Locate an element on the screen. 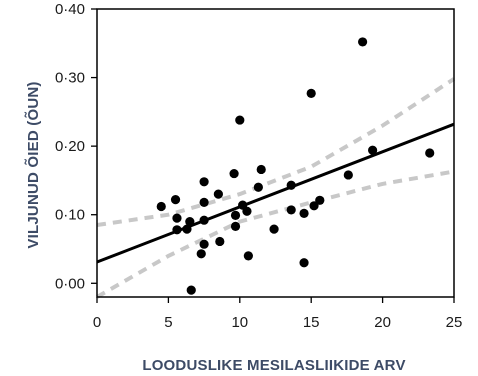  x-tick-label: 25 is located at coordinates (454, 322).